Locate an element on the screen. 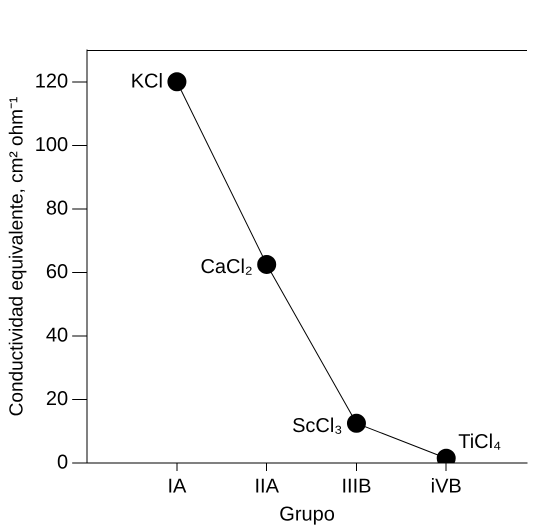 Image resolution: width=537 pixels, height=531 pixels. y-tick-label: 60 is located at coordinates (57, 271).